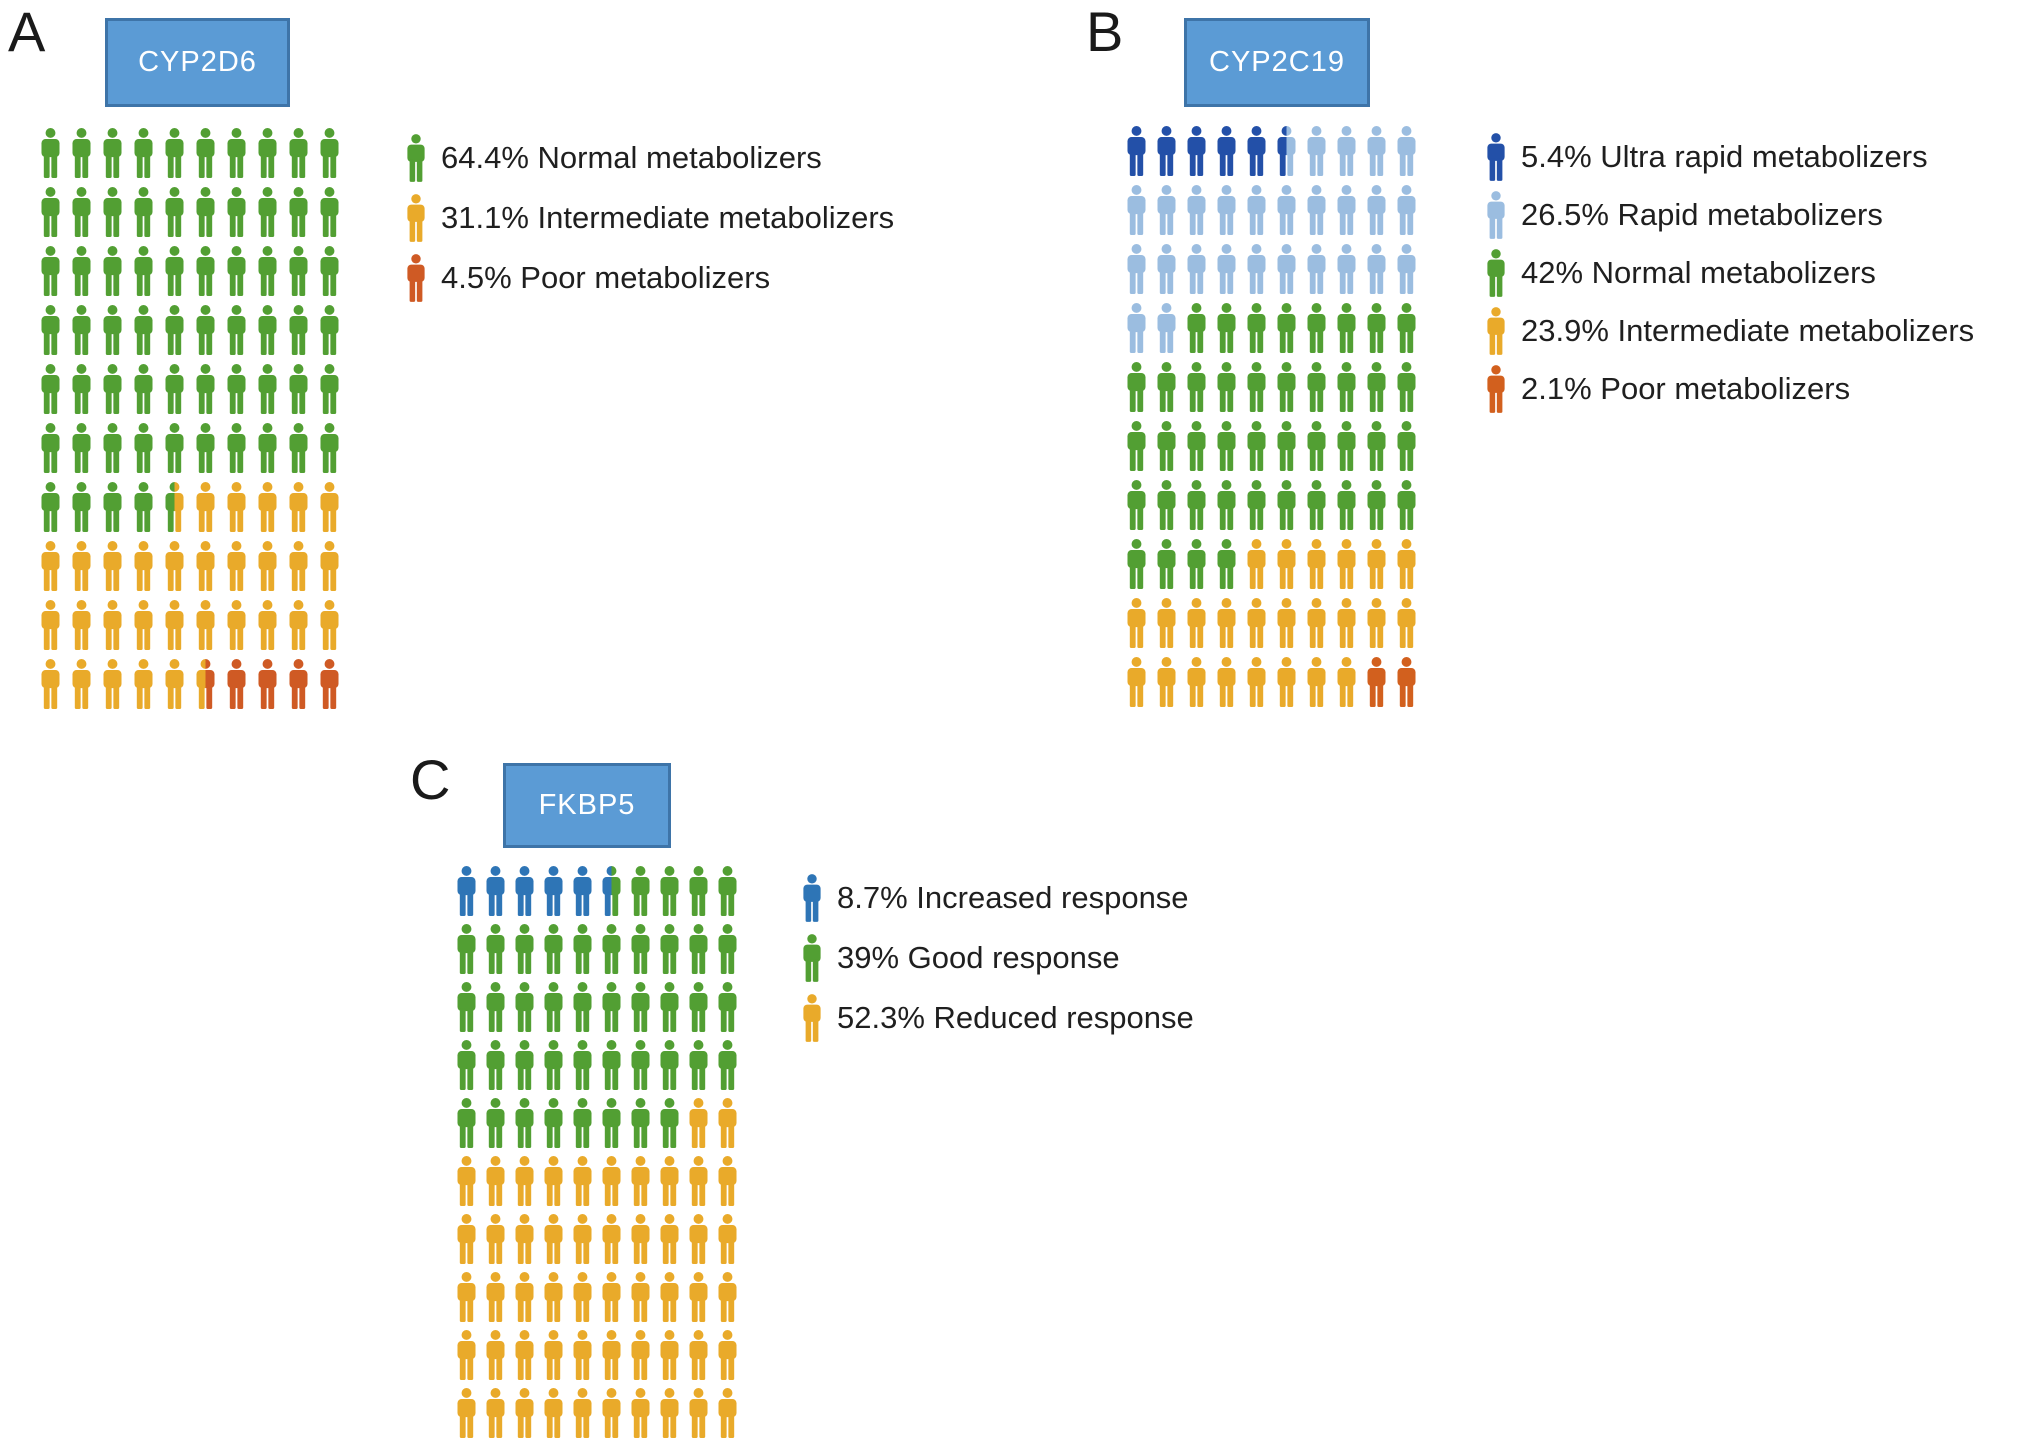 The image size is (2032, 1453). Describe the element at coordinates (179, 511) in the screenshot. I see `person-icon-split` at that location.